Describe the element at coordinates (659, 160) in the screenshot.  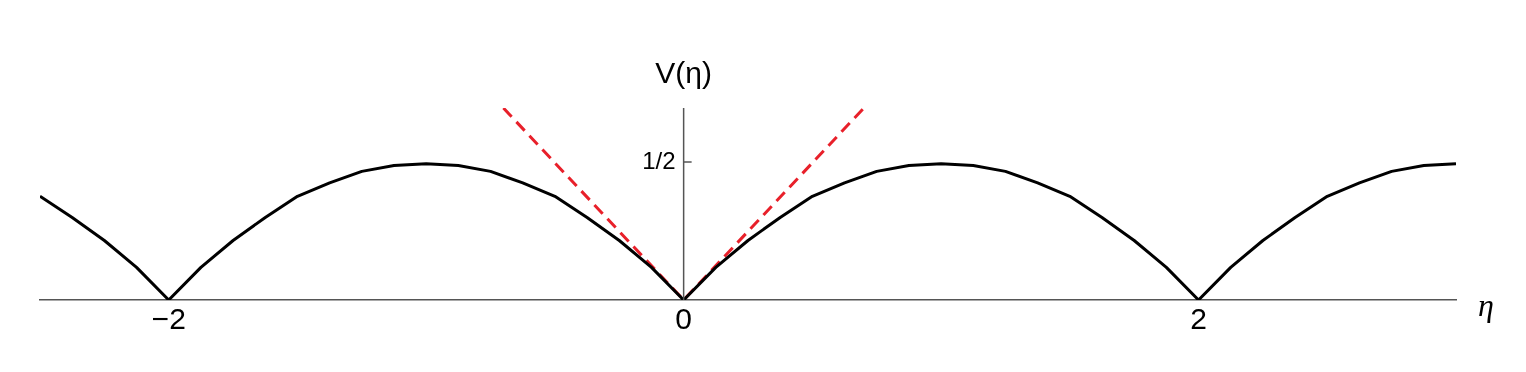
I see `annotation: 1/2` at that location.